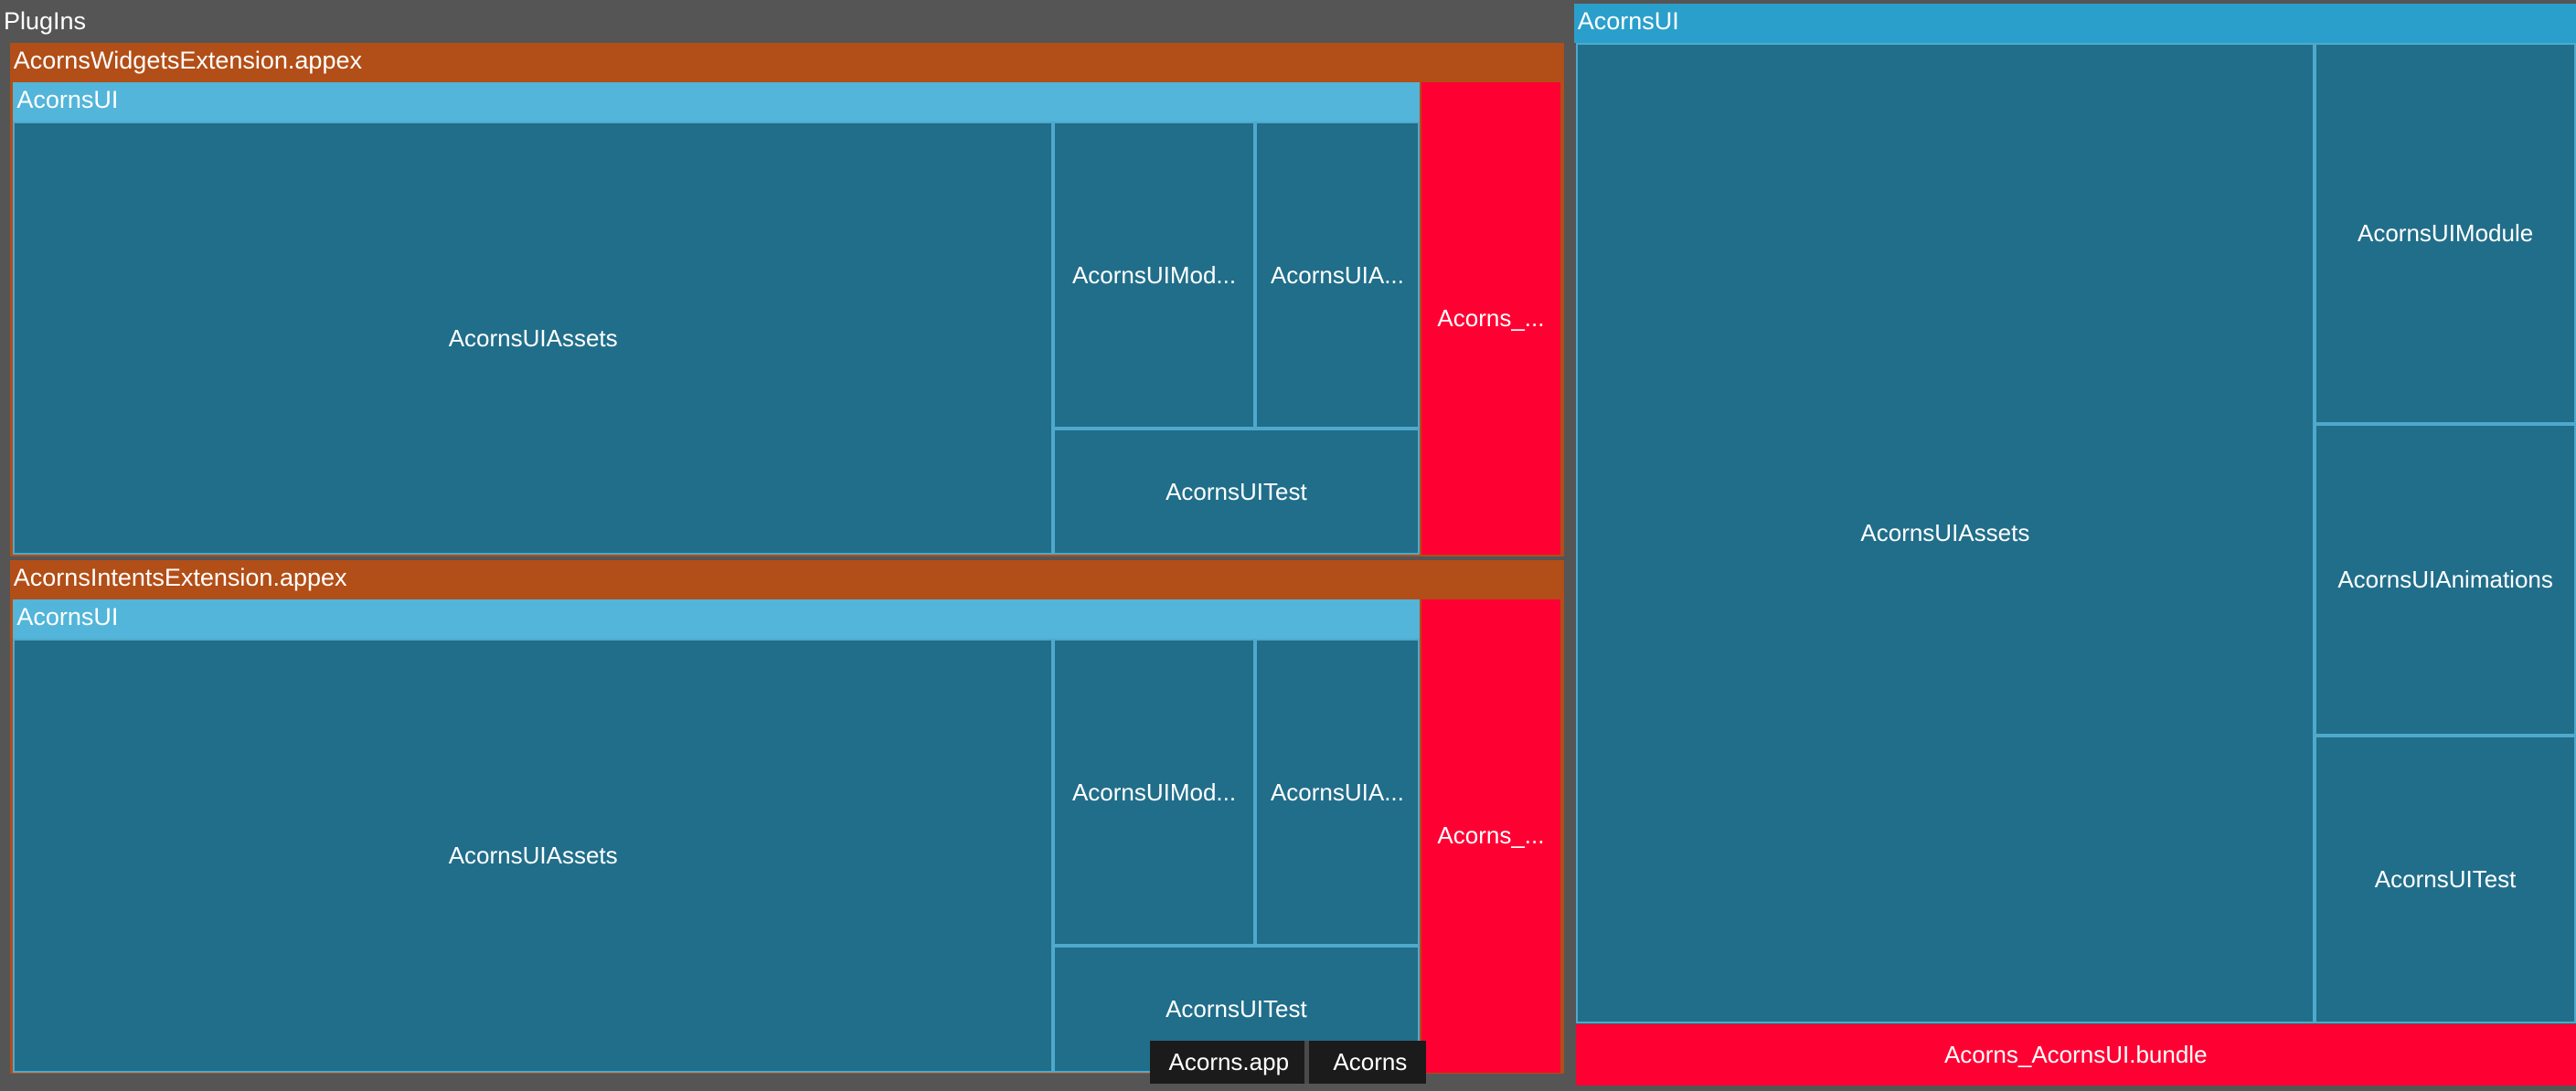  Describe the element at coordinates (2075, 1055) in the screenshot. I see `bundle-cell: Acorns_AcornsUI.bundle` at that location.